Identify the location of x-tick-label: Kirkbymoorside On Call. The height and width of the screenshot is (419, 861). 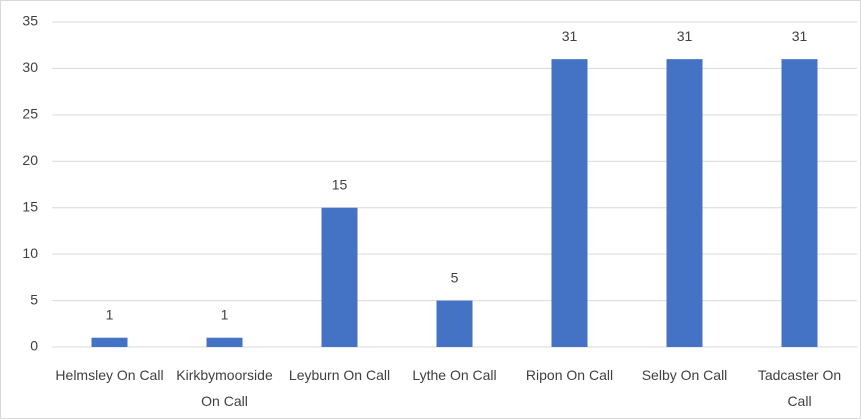
(224, 388).